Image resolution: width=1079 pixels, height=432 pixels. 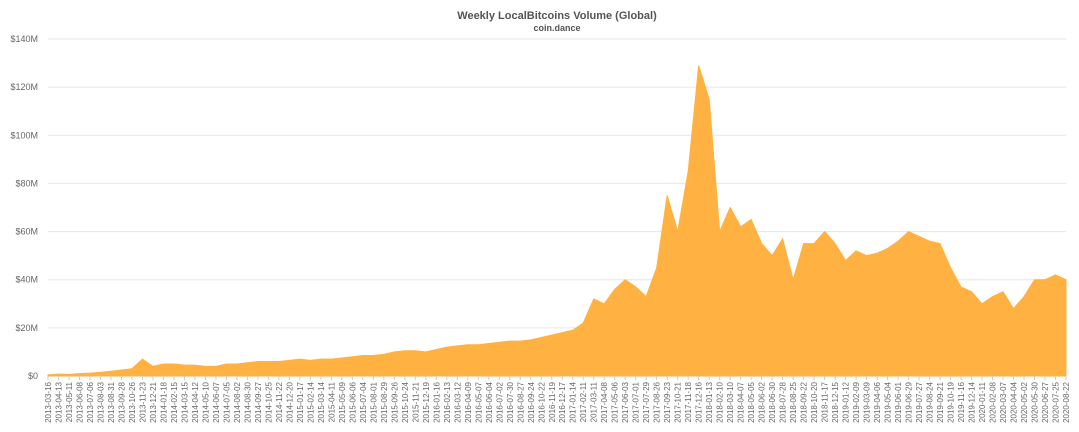 I want to click on x-tick-label: 2018-11-17, so click(x=825, y=401).